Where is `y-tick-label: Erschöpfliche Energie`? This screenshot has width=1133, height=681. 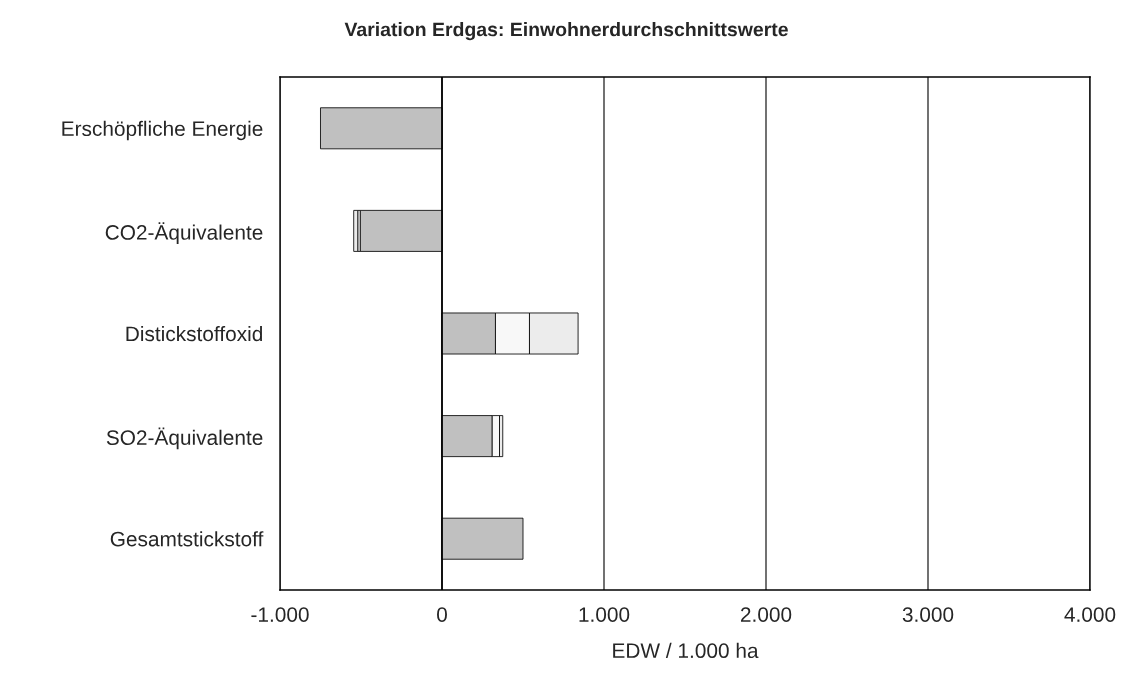
y-tick-label: Erschöpfliche Energie is located at coordinates (162, 130).